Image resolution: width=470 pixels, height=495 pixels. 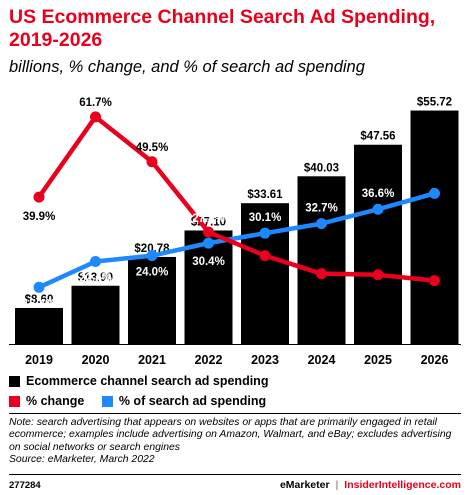 What do you see at coordinates (107, 401) in the screenshot?
I see `legend-swatch-blue` at bounding box center [107, 401].